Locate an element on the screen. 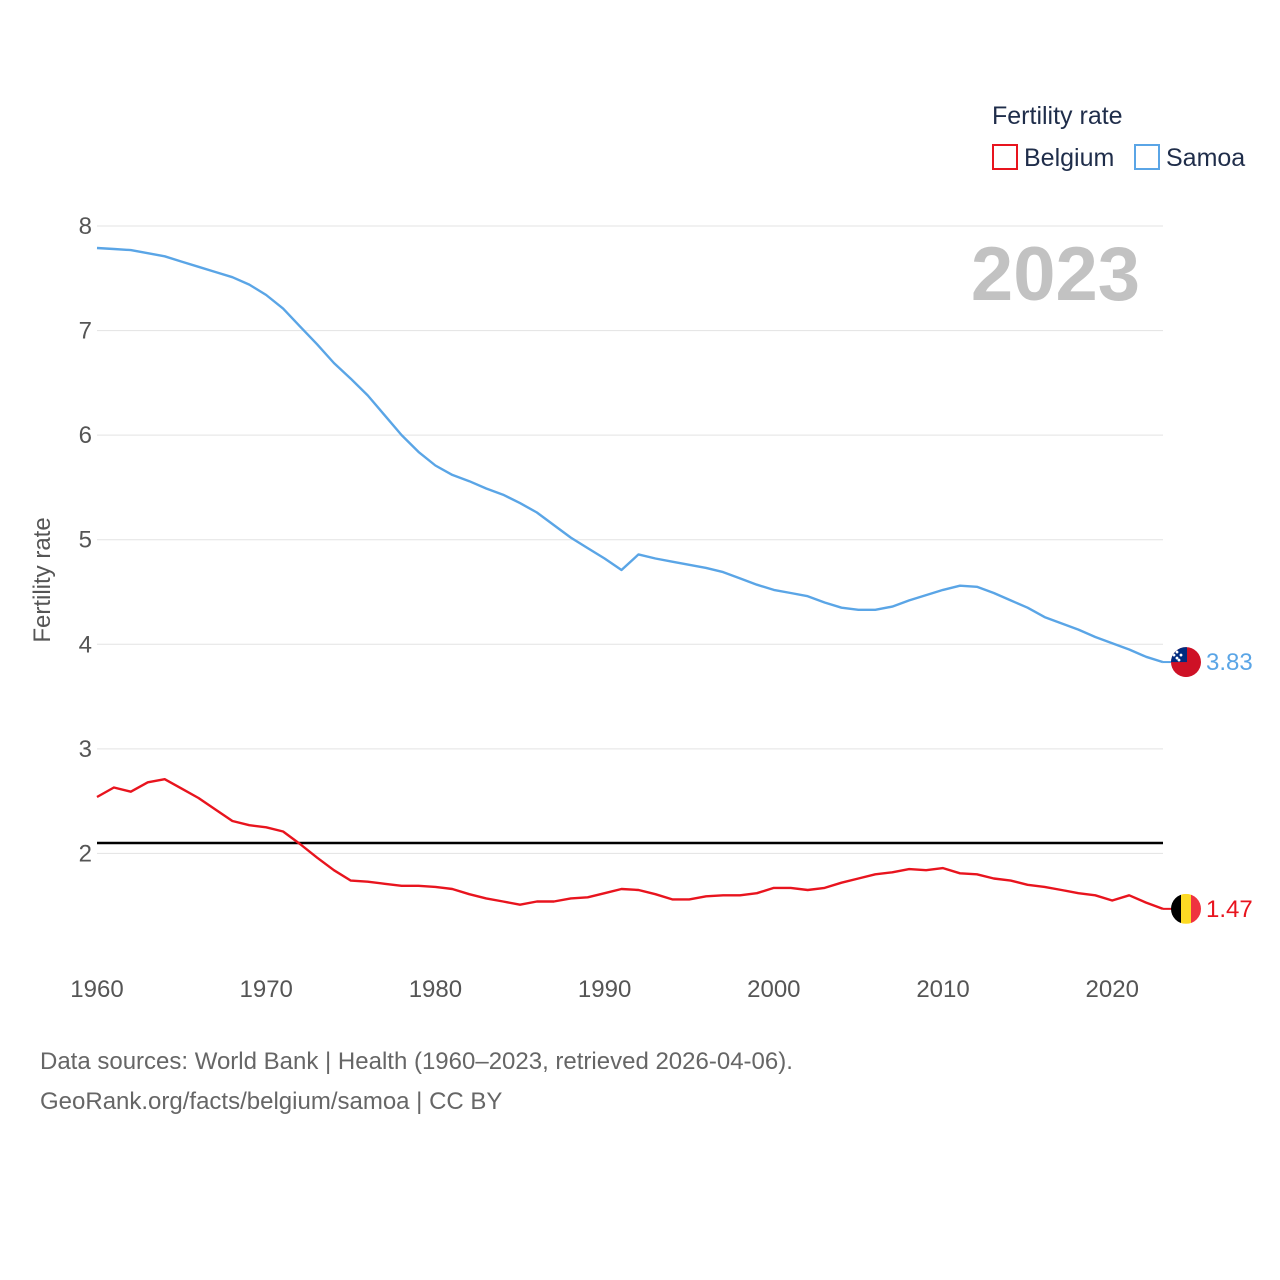 The height and width of the screenshot is (1280, 1280). y-tick-label: 7 is located at coordinates (85, 331).